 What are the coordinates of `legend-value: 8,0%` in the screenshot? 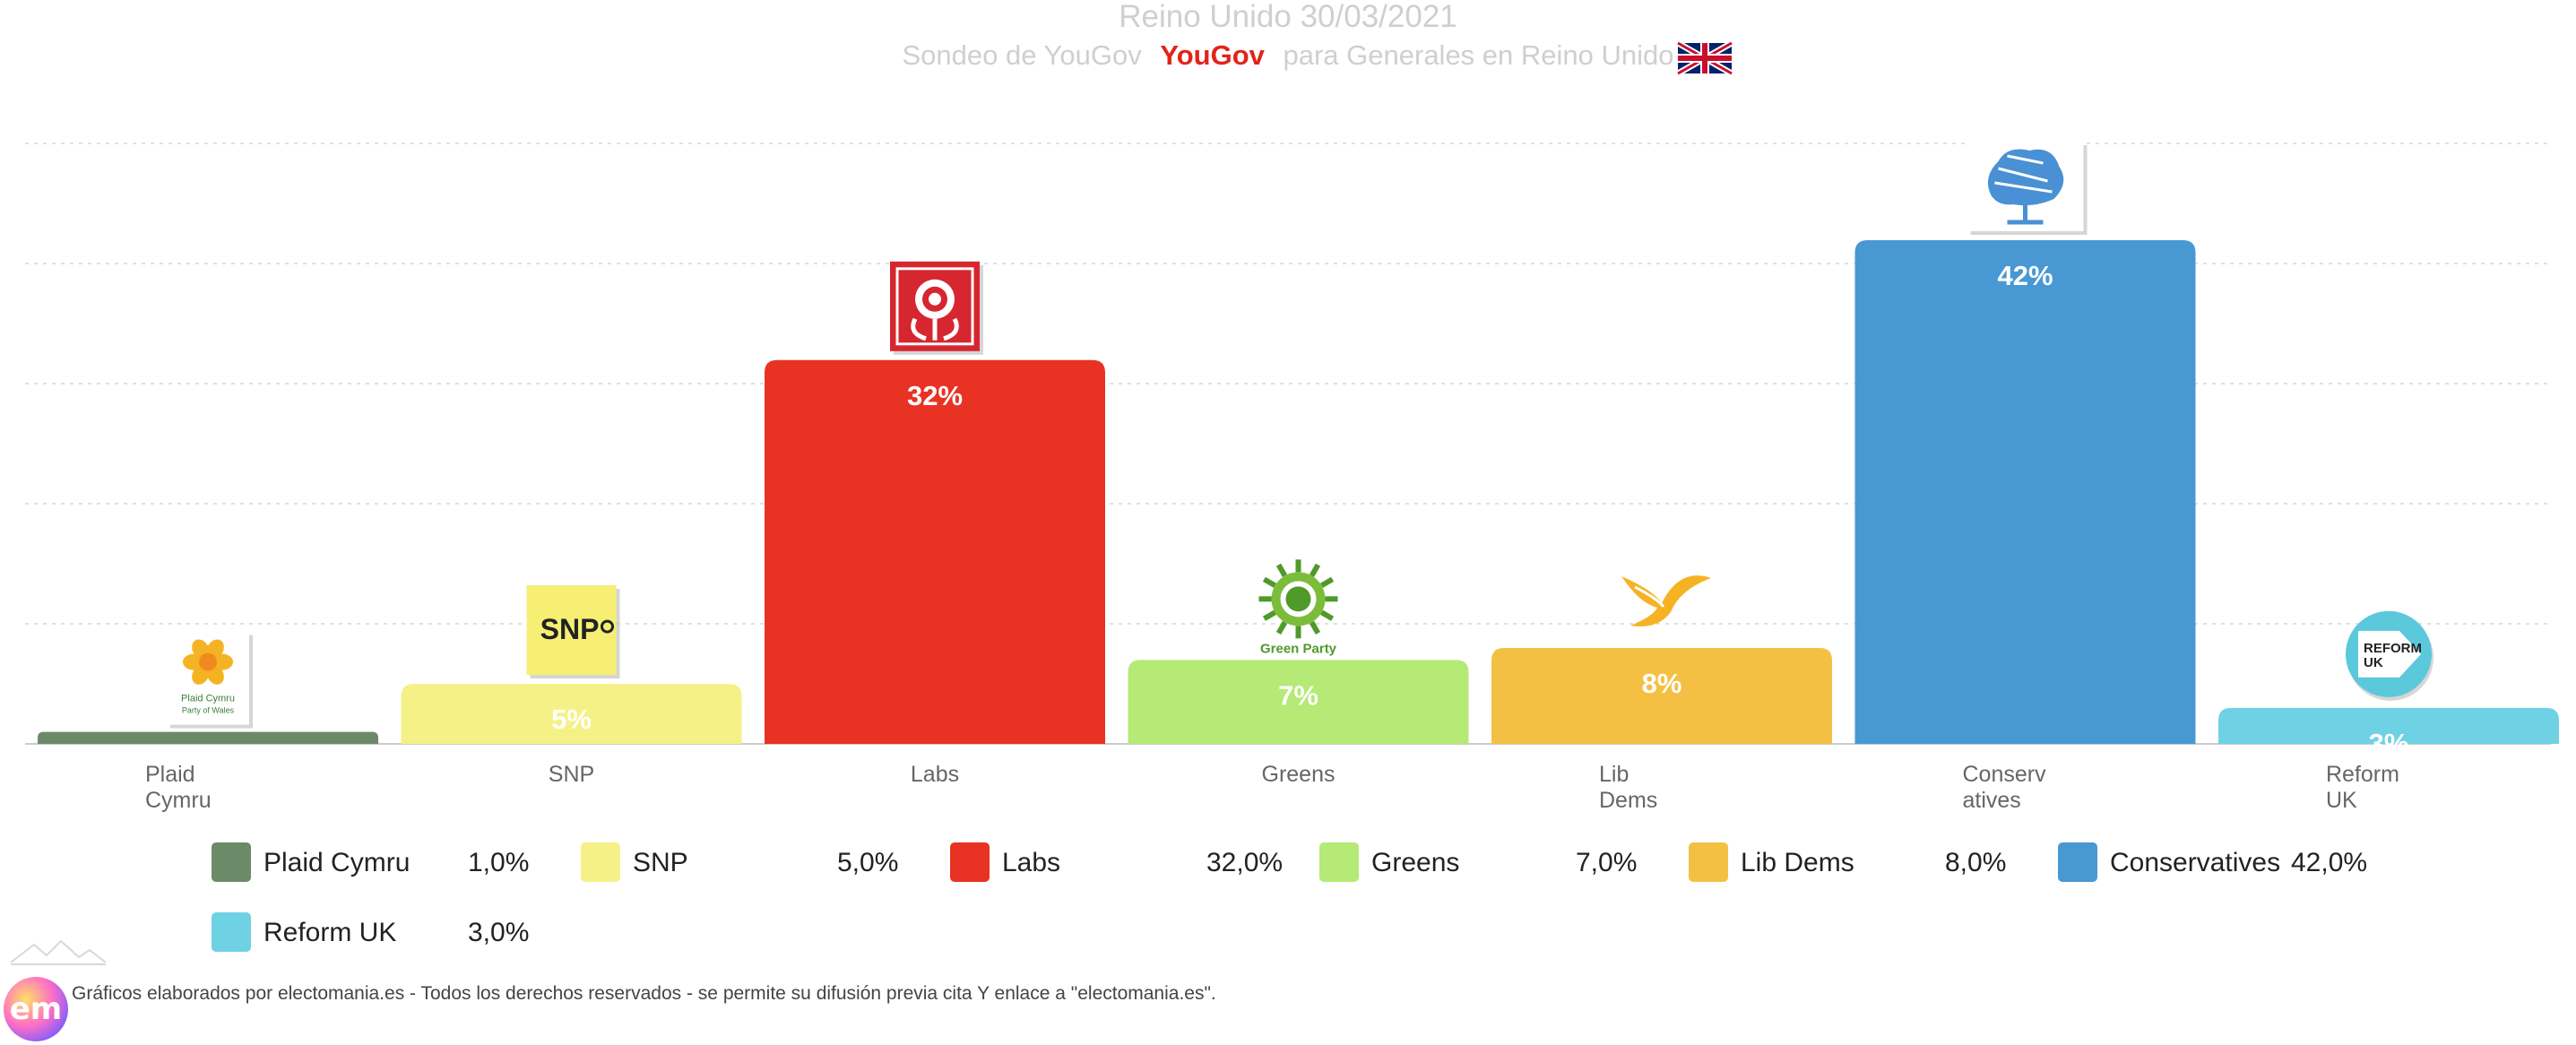 It's located at (1976, 862).